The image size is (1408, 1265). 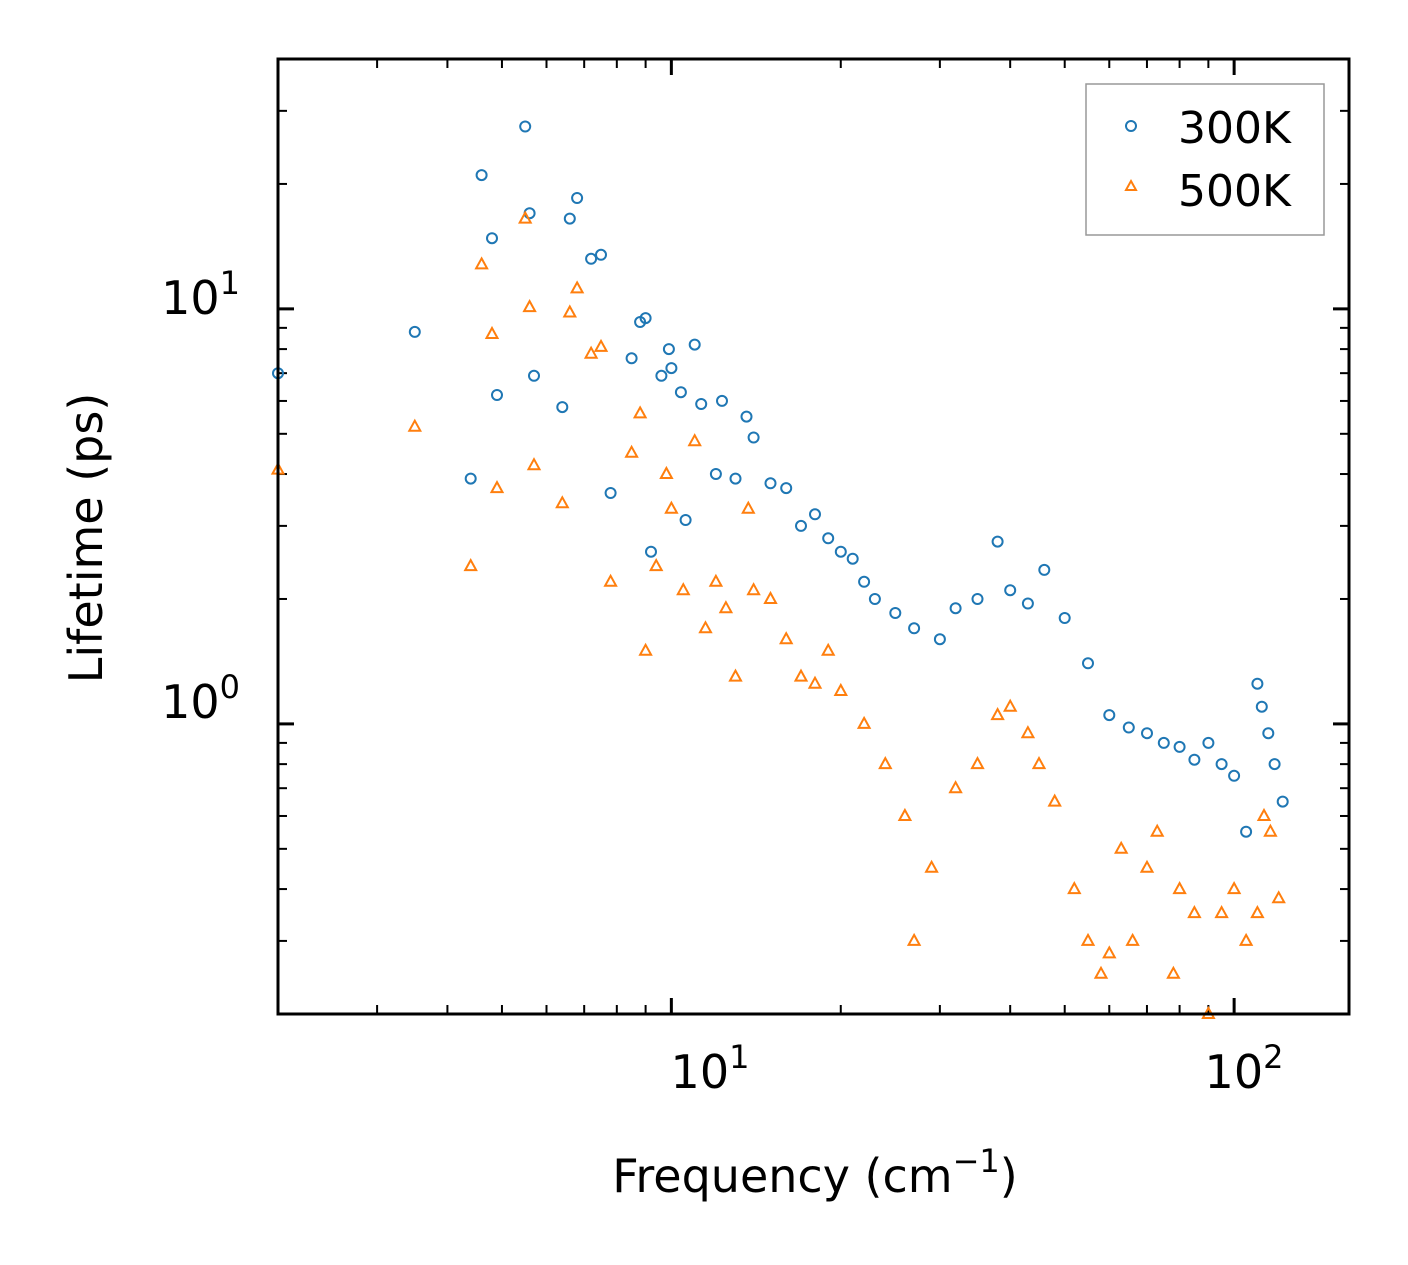 I want to click on y-axis-label: Lifetime (ps), so click(x=86, y=538).